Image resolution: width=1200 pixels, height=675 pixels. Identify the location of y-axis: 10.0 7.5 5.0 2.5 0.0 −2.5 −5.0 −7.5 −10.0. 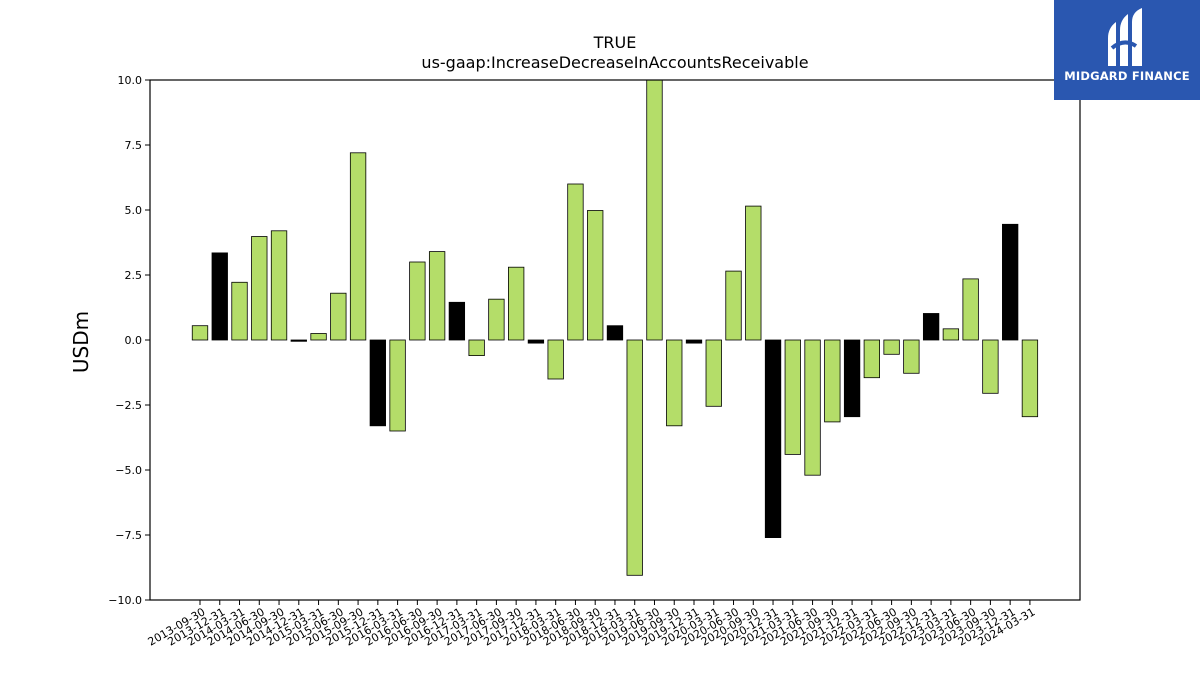
(129, 340).